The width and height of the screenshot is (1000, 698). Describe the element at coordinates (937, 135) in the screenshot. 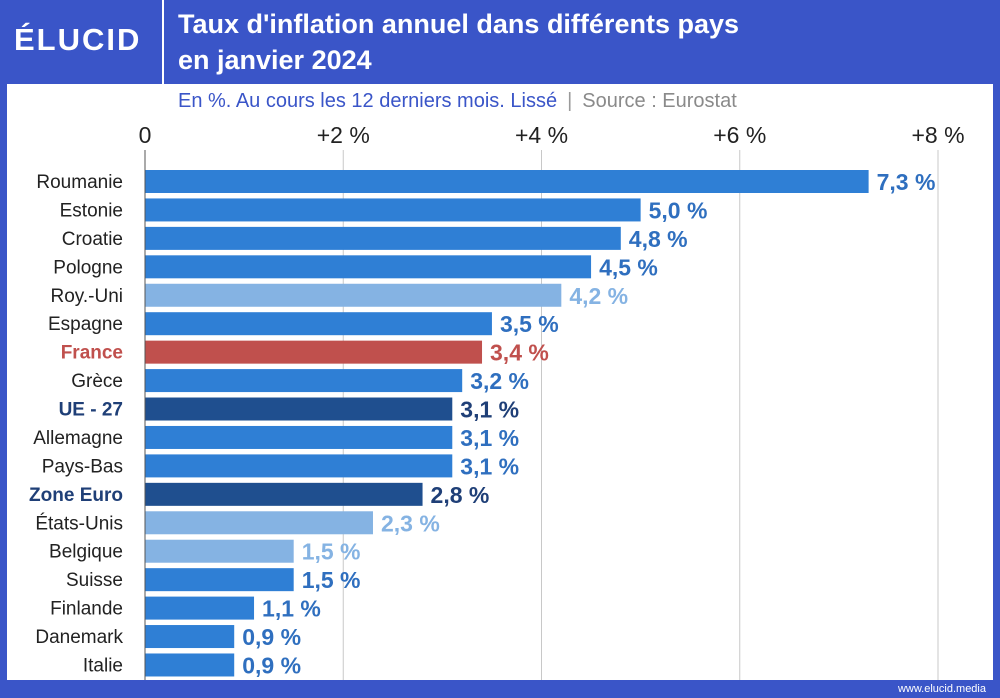

I see `x-tick-label: +8 %` at that location.